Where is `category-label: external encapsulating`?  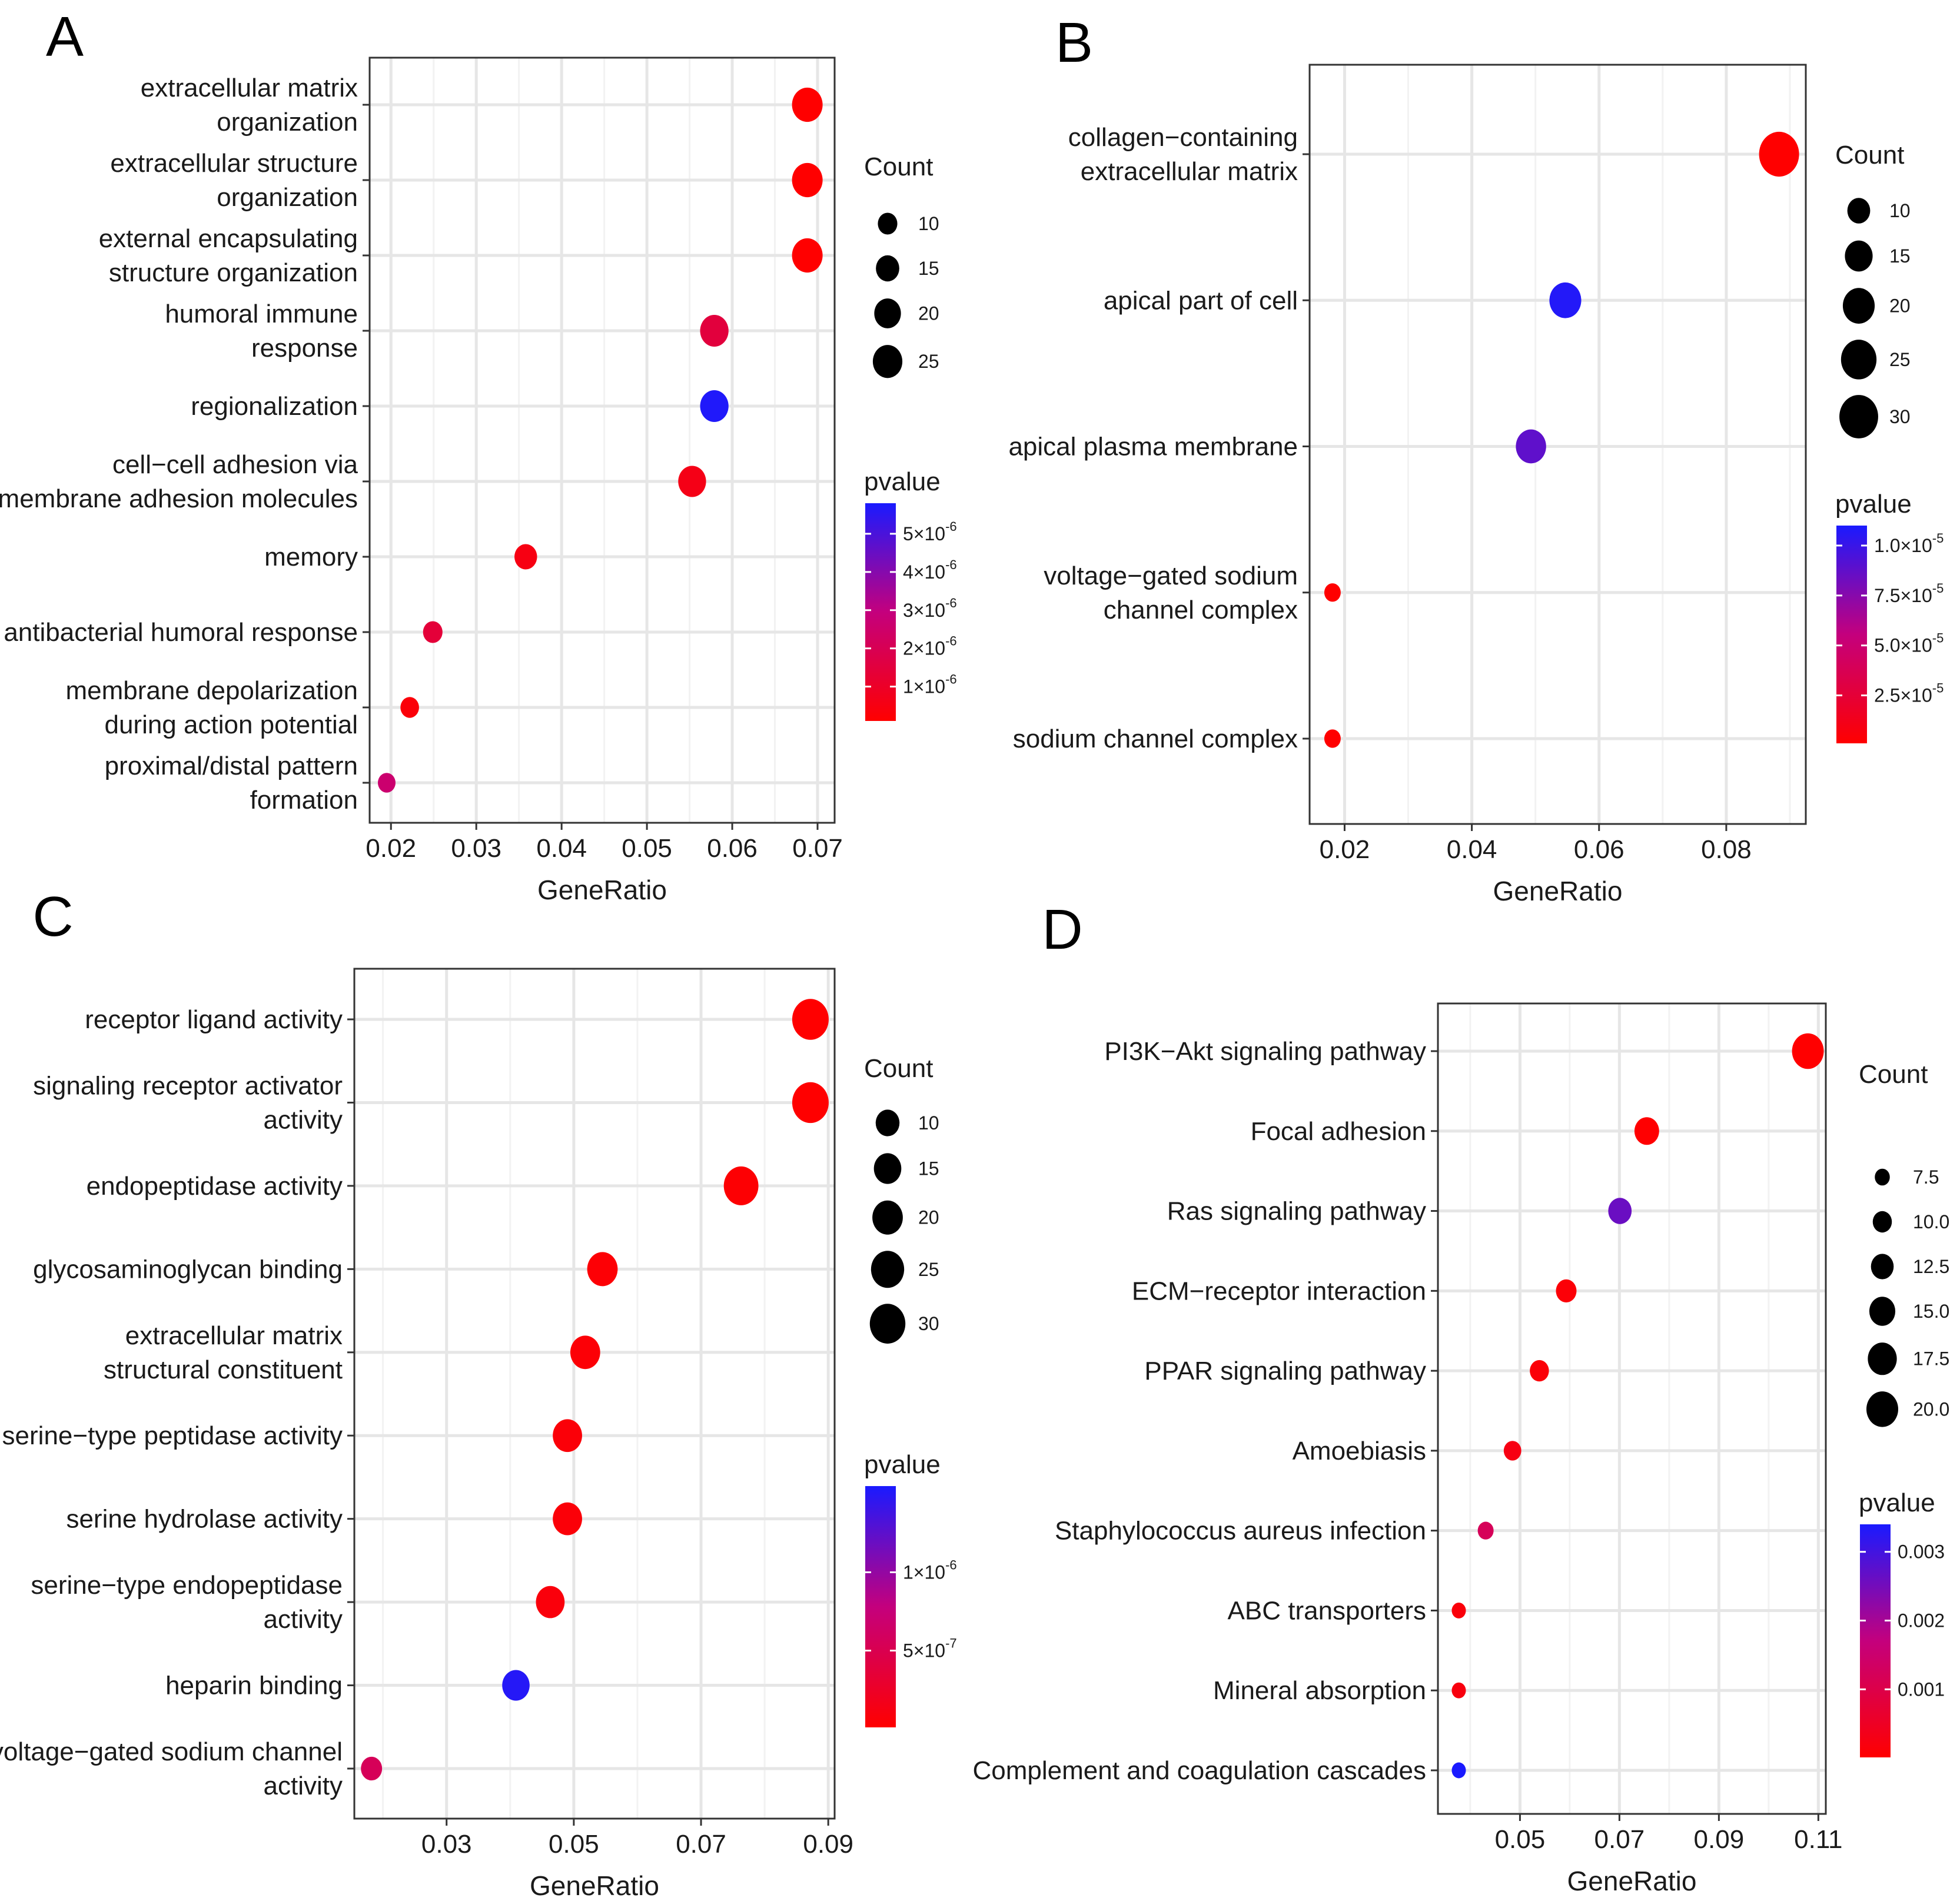
category-label: external encapsulating is located at coordinates (228, 238).